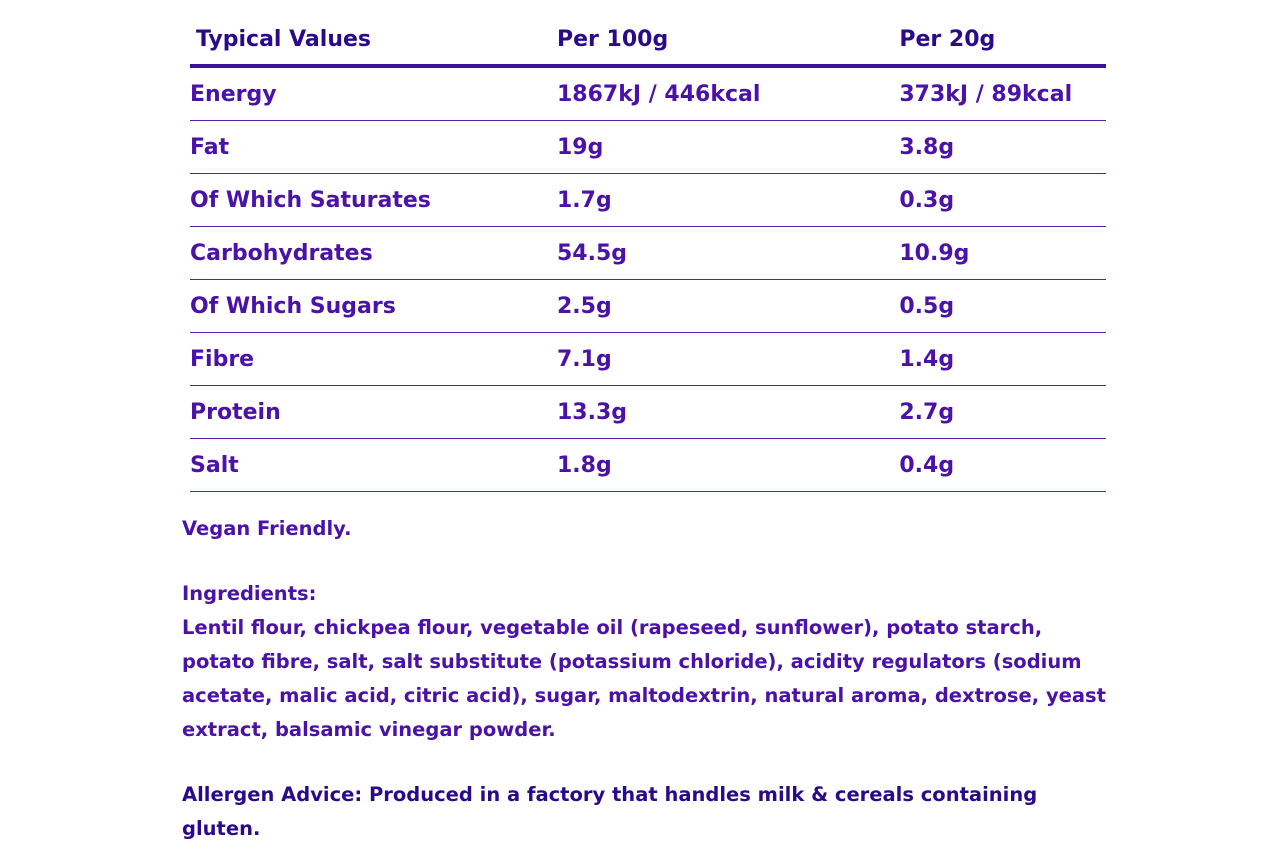 This screenshot has width=1280, height=853. Describe the element at coordinates (373, 41) in the screenshot. I see `header-typical-values: Typical Values` at that location.